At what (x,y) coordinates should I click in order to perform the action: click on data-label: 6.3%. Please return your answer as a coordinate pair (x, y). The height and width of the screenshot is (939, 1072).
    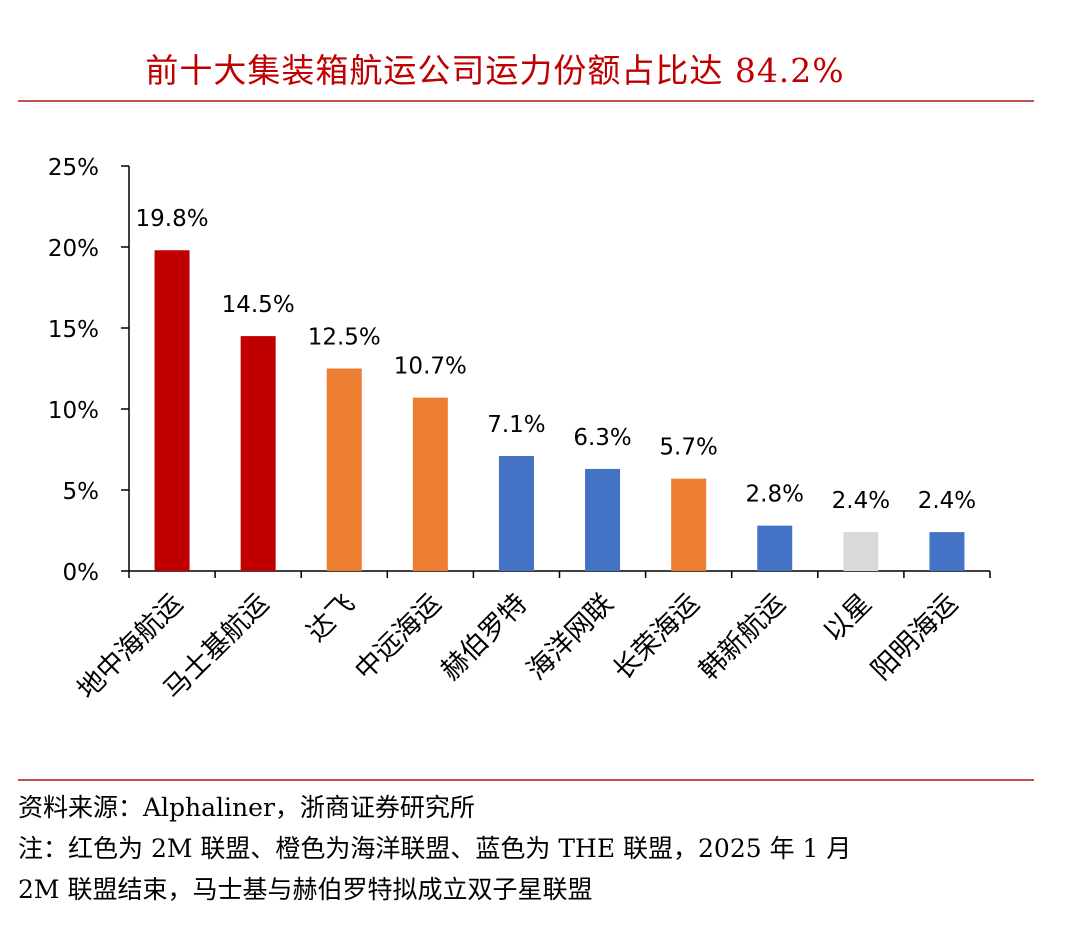
    Looking at the image, I should click on (602, 438).